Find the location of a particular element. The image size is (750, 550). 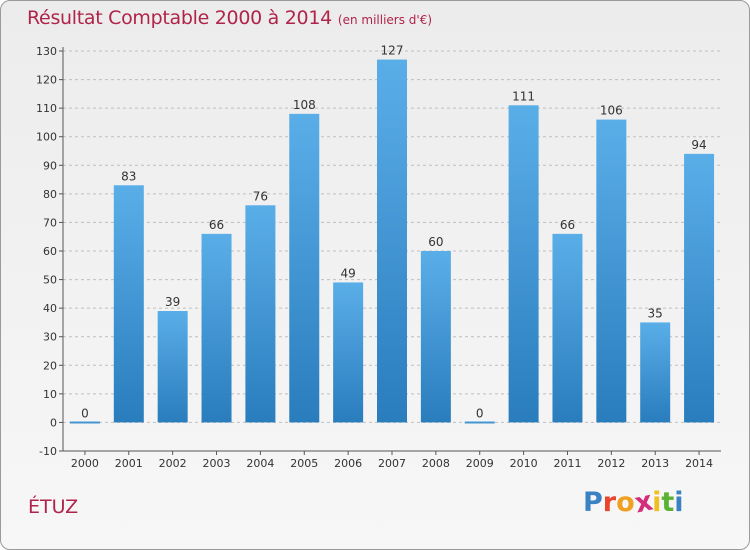

logo-letter: r is located at coordinates (609, 502).